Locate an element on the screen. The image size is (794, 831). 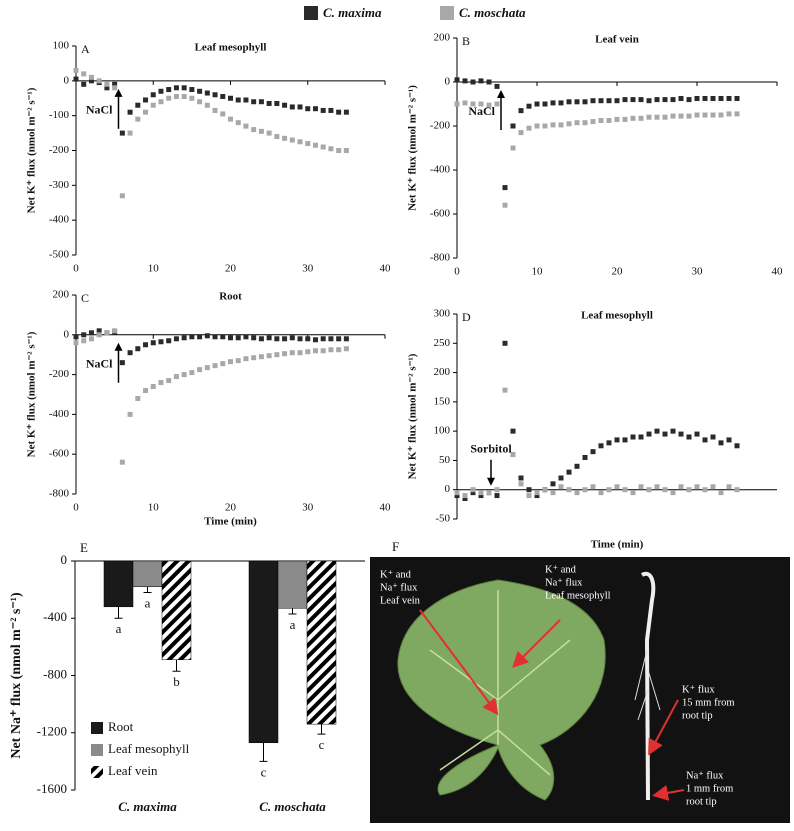
y-tick-label: 100 is located at coordinates (442, 431).